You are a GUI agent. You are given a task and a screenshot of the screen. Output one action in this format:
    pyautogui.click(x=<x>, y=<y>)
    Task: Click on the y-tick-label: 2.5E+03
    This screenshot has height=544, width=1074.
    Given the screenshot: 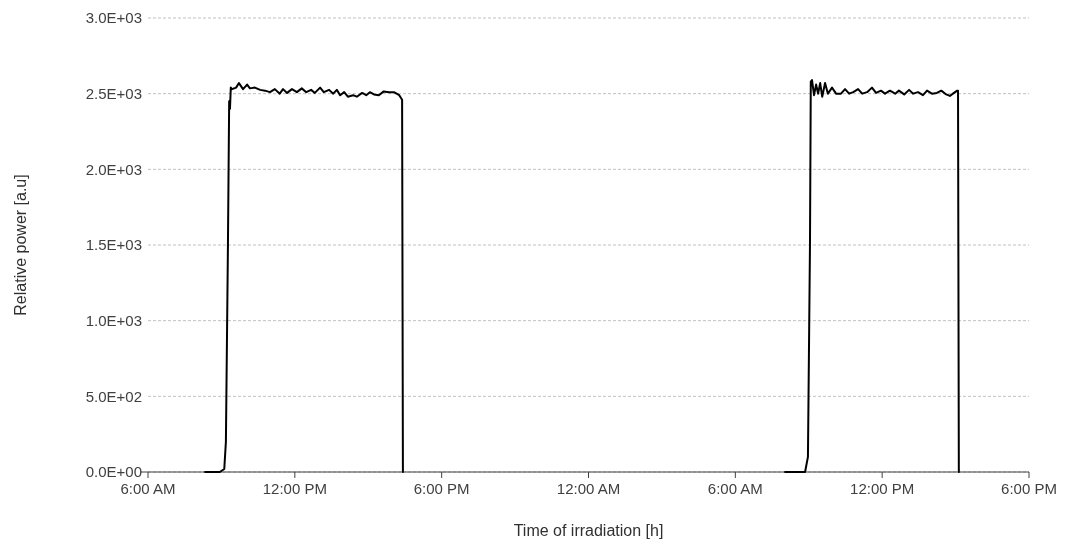 What is the action you would take?
    pyautogui.click(x=113, y=93)
    